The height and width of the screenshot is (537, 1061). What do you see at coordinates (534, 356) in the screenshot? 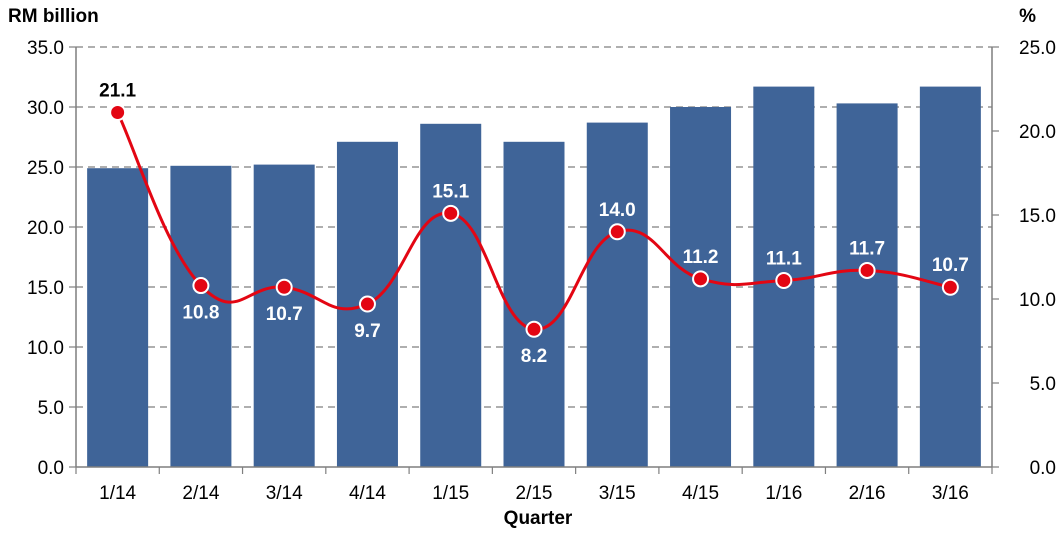
I see `line-data-label: 8.2` at bounding box center [534, 356].